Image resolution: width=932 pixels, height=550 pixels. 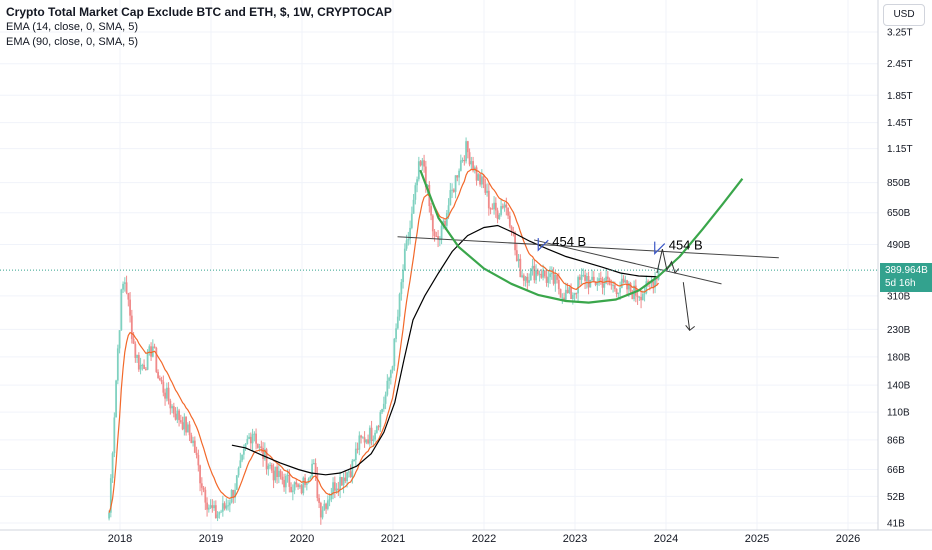 I want to click on price-tick-label: 1.85T, so click(x=900, y=96).